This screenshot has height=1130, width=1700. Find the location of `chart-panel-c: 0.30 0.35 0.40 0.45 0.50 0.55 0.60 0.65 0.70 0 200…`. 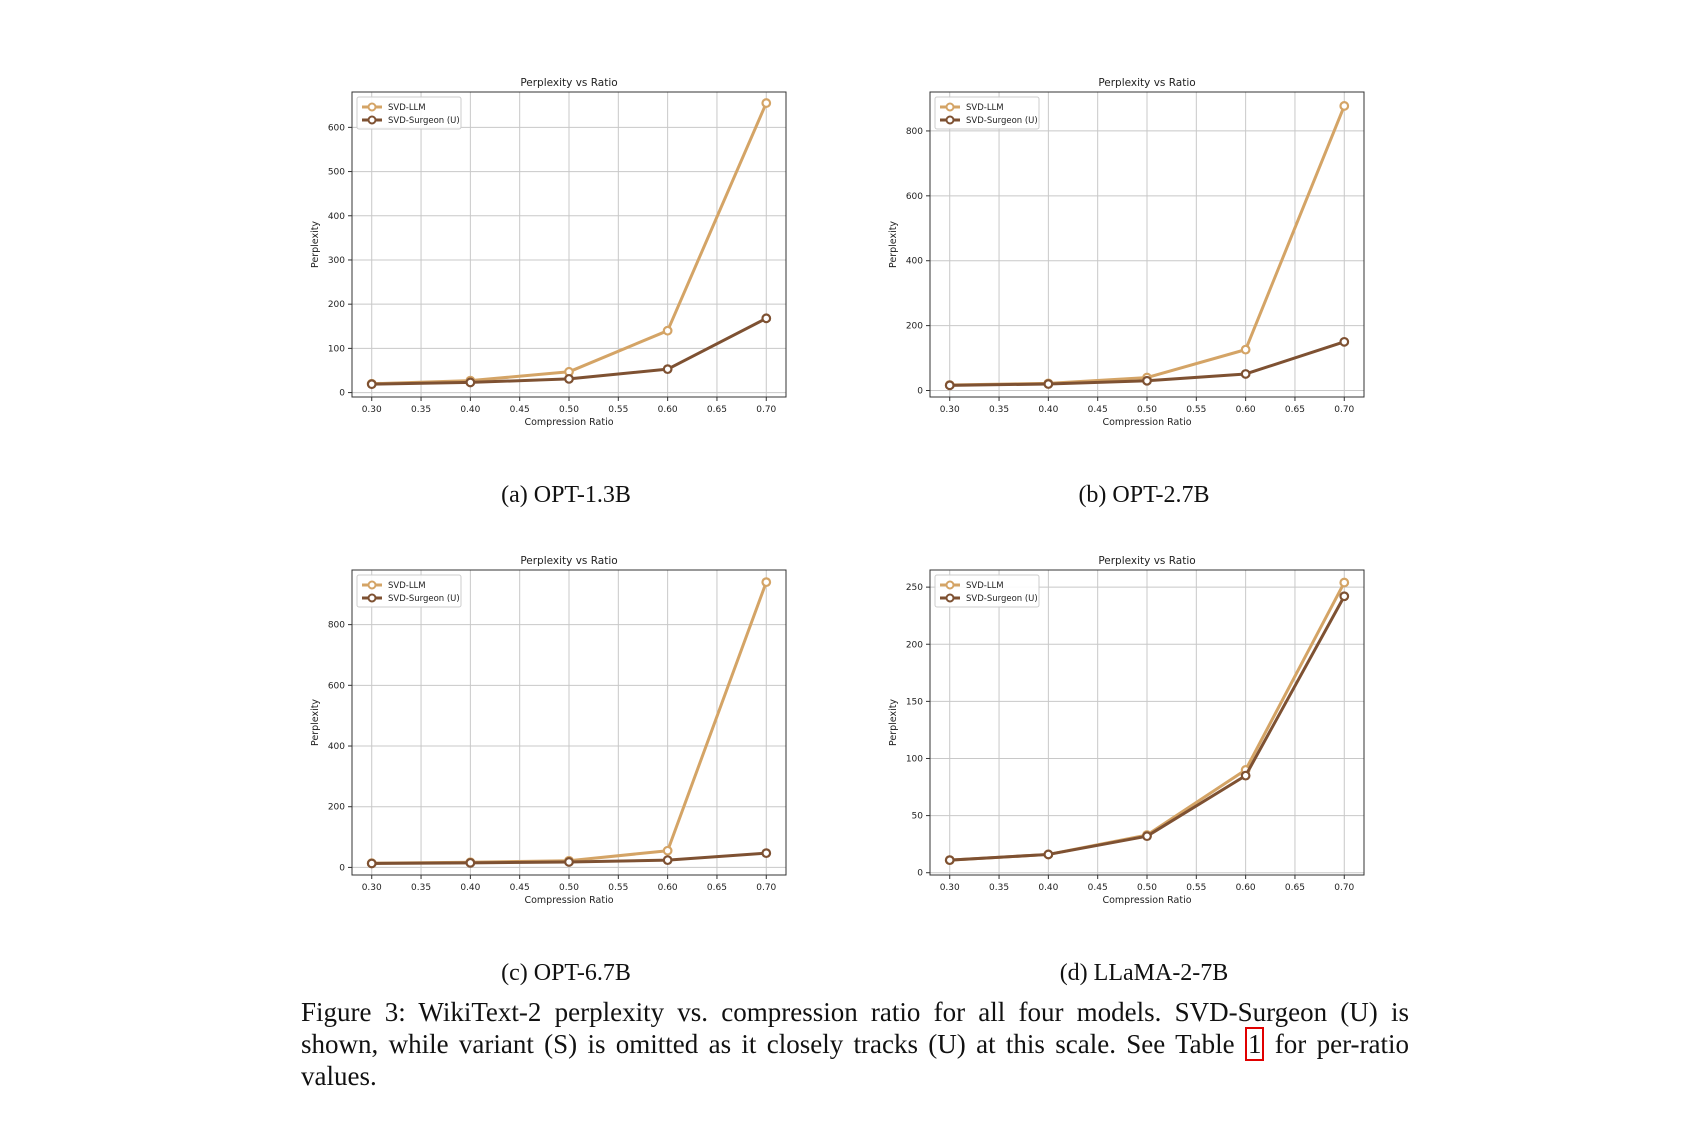

chart-panel-c: 0.30 0.35 0.40 0.45 0.50 0.55 0.60 0.65 0.70 0 200… is located at coordinates (566, 768).